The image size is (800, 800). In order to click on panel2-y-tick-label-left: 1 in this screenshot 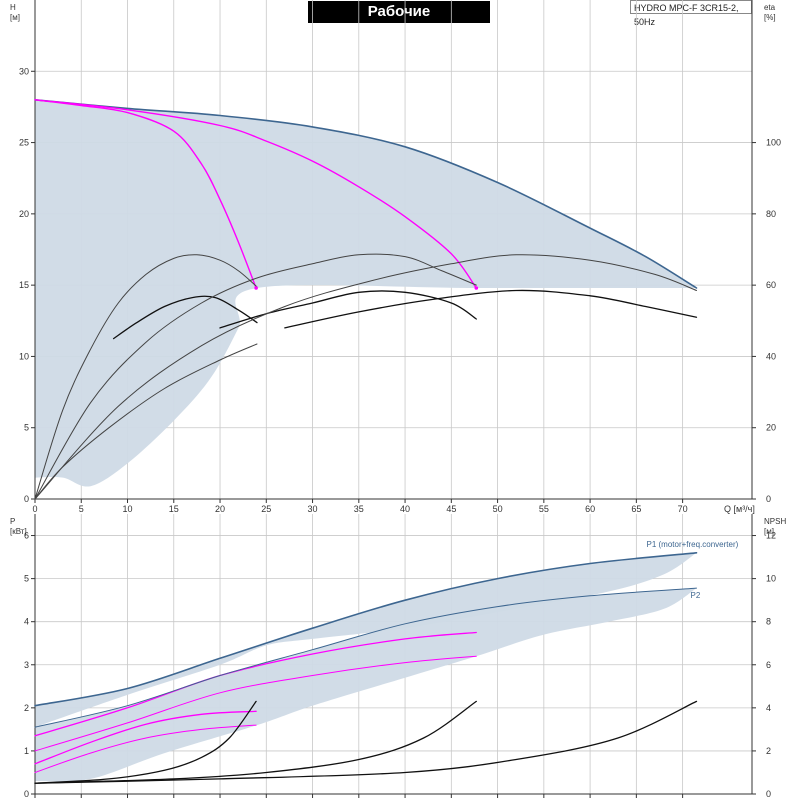, I will do `click(26, 751)`.